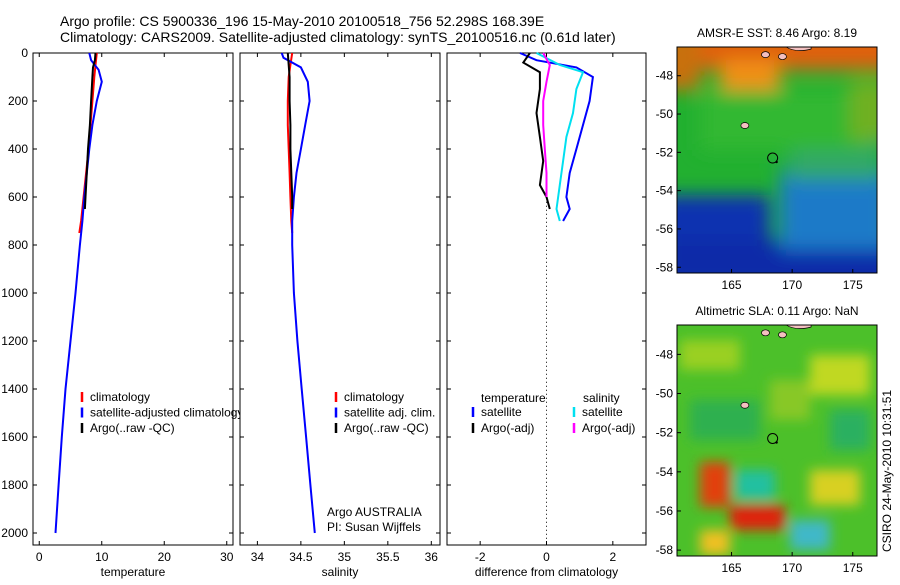 The width and height of the screenshot is (900, 585). What do you see at coordinates (14, 437) in the screenshot?
I see `y-tick-label: 1600` at bounding box center [14, 437].